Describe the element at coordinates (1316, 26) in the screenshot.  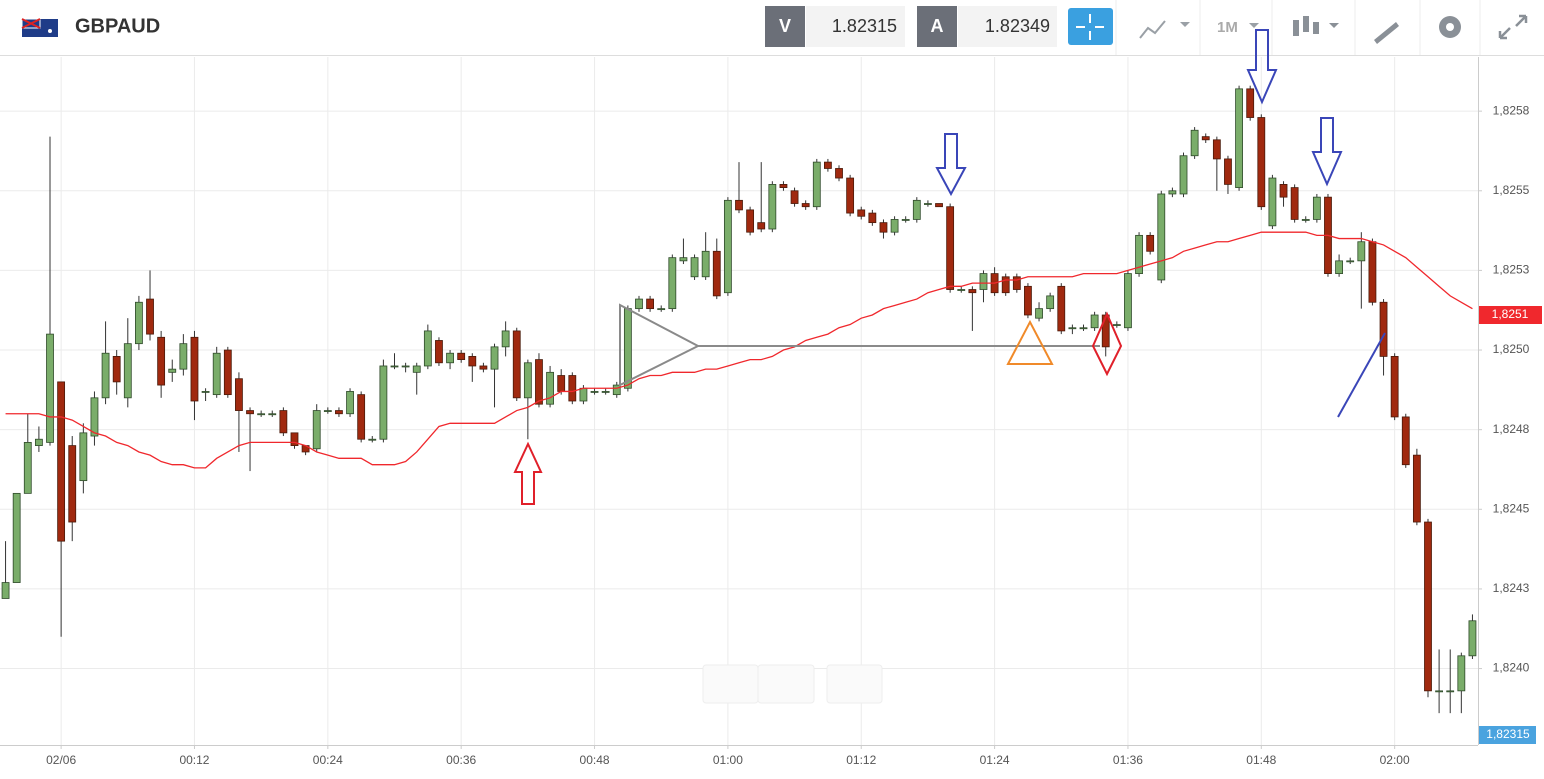
I see `candle-style-button` at that location.